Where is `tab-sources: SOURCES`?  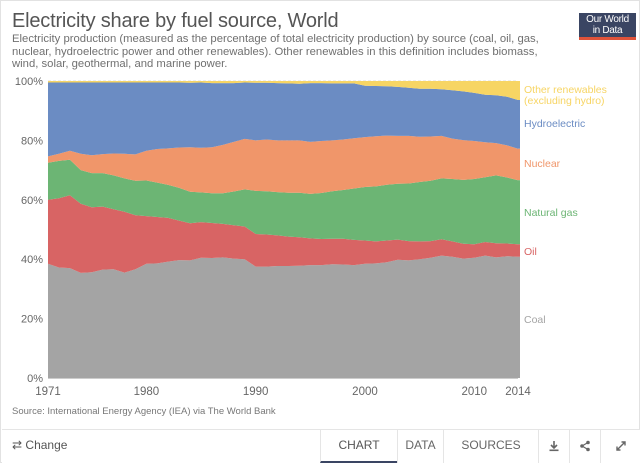 tab-sources: SOURCES is located at coordinates (490, 446).